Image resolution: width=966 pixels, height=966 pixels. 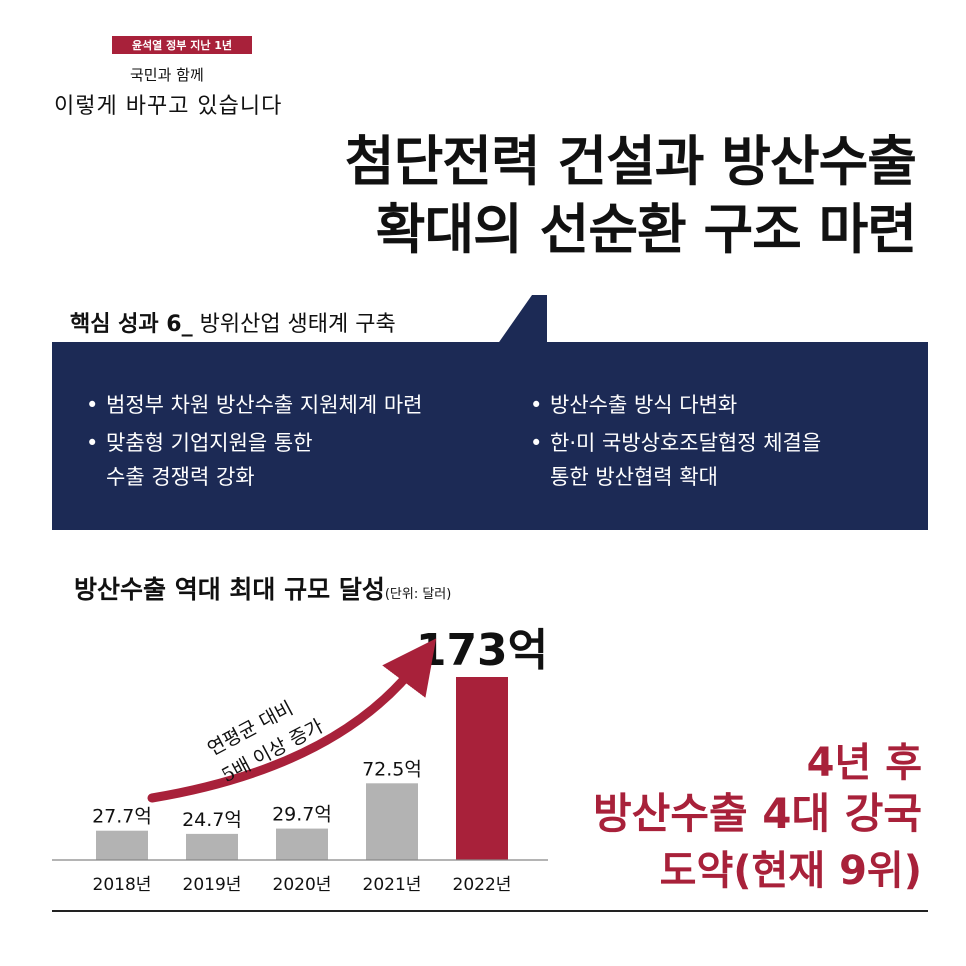 What do you see at coordinates (254, 460) in the screenshot?
I see `bullet-item: 맞춤형 기업지원을 통한 수출 경쟁력 강화` at bounding box center [254, 460].